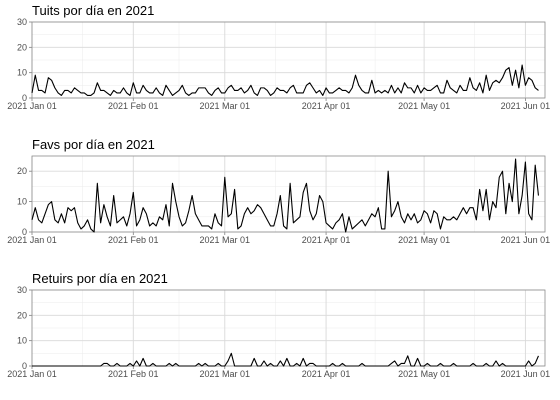  I want to click on chart-title: Tuits por día en 2021, so click(93, 10).